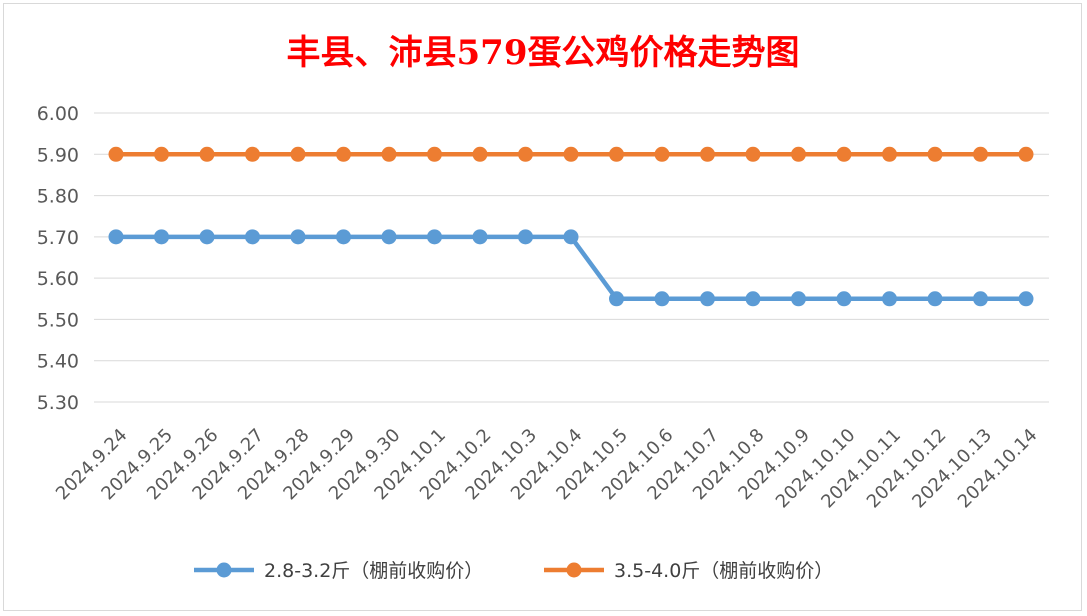  Describe the element at coordinates (58, 114) in the screenshot. I see `y-tick-label: 6.00` at that location.